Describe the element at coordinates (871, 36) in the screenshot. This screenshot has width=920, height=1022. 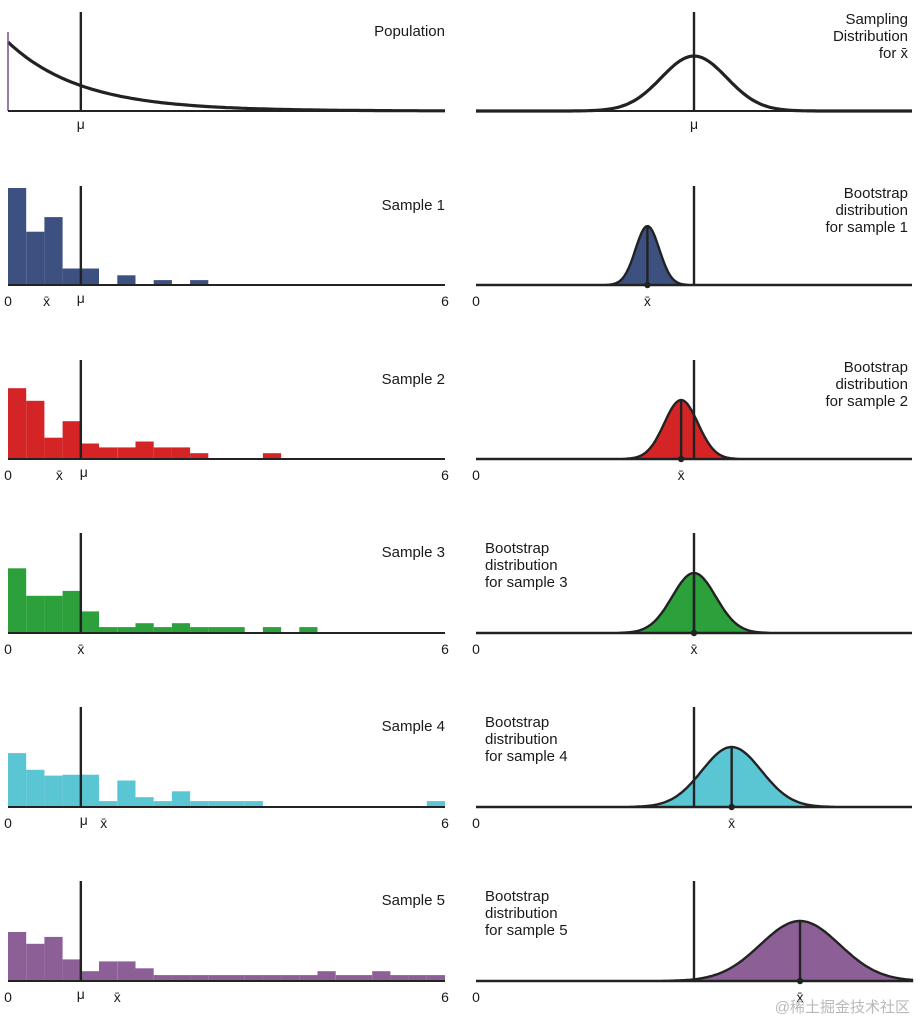
I see `panel-title: Sampling Distribution for x̄` at that location.